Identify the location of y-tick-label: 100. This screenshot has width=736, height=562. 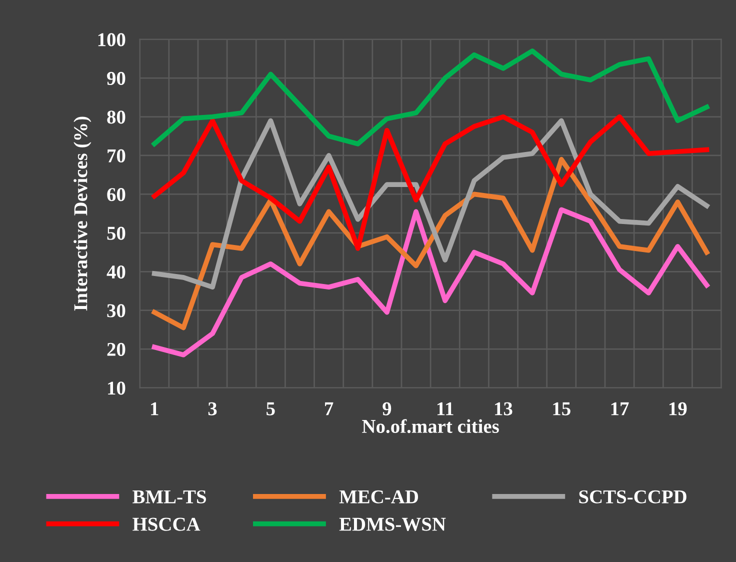
(112, 39).